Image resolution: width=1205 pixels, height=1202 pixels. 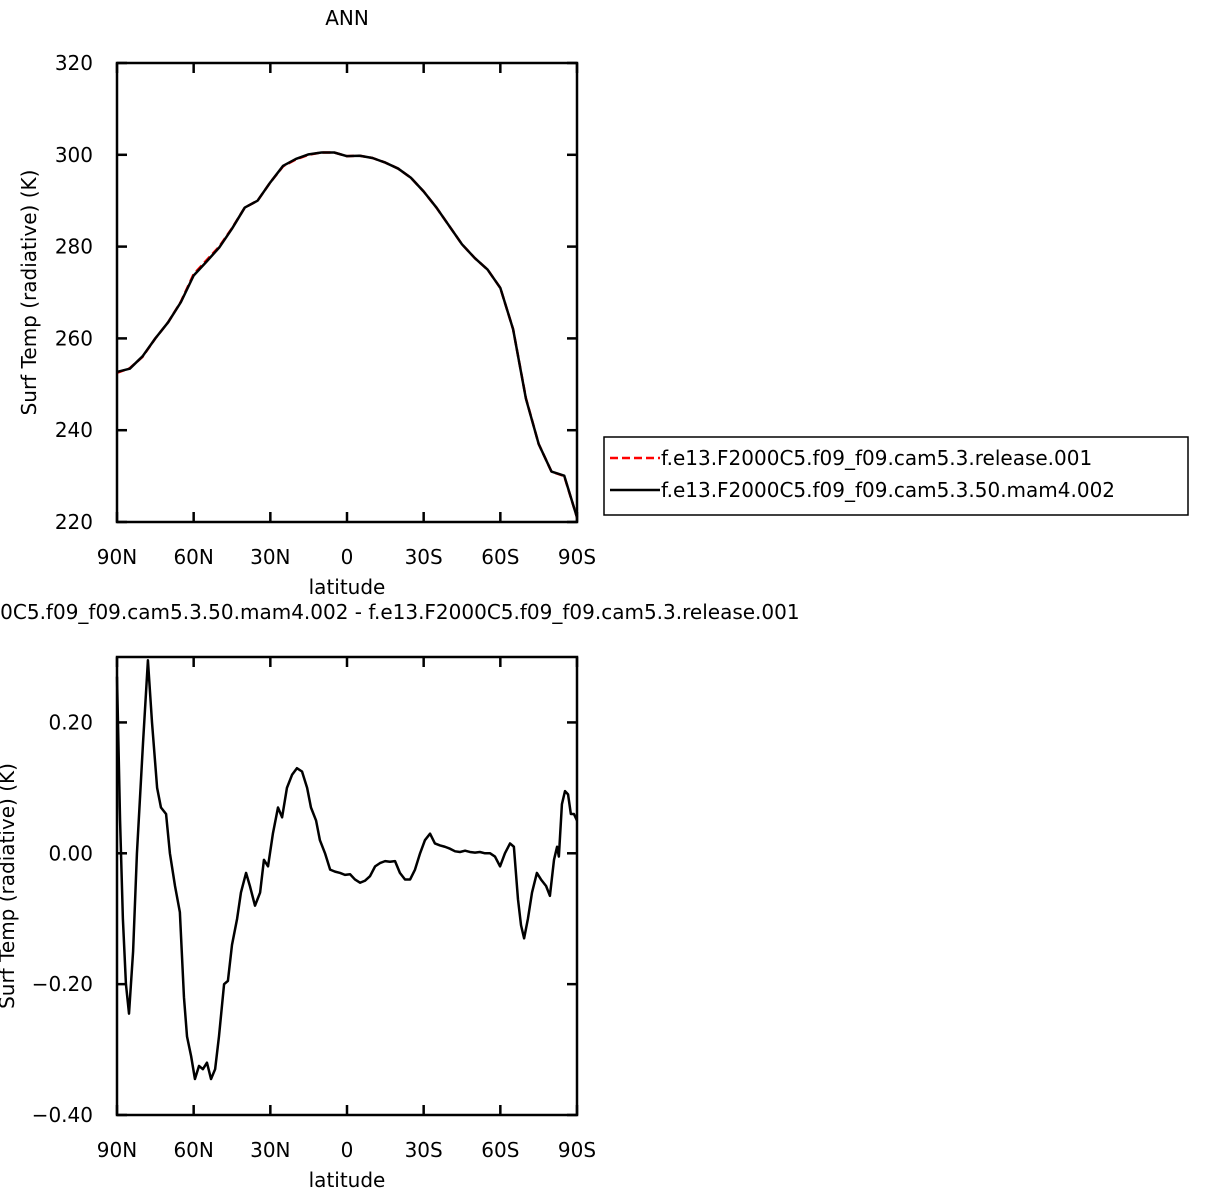 What do you see at coordinates (888, 490) in the screenshot?
I see `legend-label: f.e13.F2000C5.f09_f09.cam5.3.50.mam4.002` at bounding box center [888, 490].